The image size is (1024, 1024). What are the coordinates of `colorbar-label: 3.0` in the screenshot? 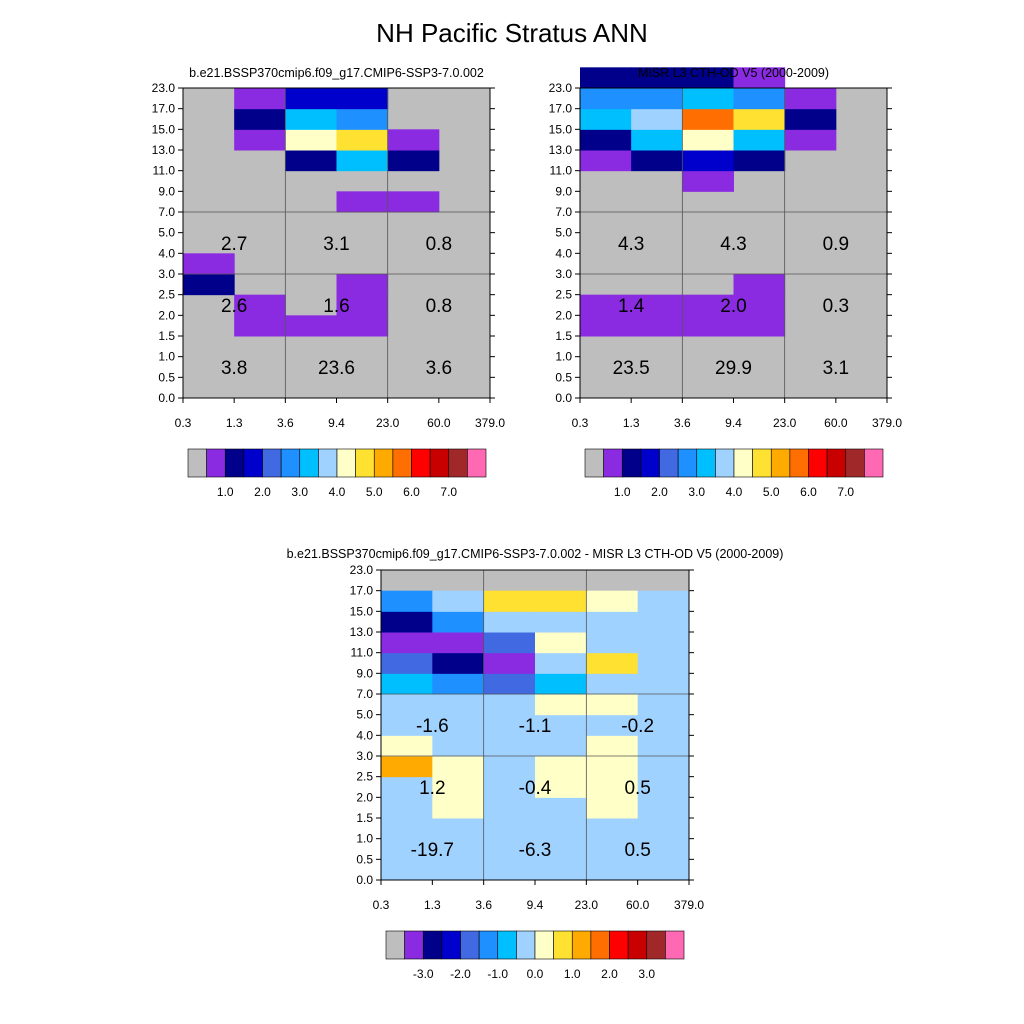 It's located at (299, 492).